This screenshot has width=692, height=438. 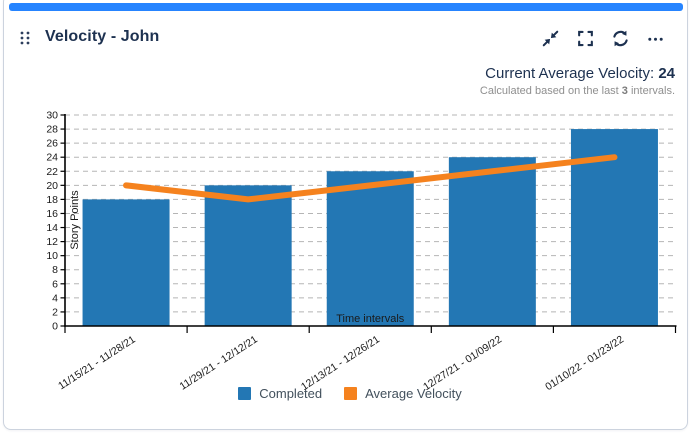 I want to click on svg-text: 26, so click(x=52, y=144).